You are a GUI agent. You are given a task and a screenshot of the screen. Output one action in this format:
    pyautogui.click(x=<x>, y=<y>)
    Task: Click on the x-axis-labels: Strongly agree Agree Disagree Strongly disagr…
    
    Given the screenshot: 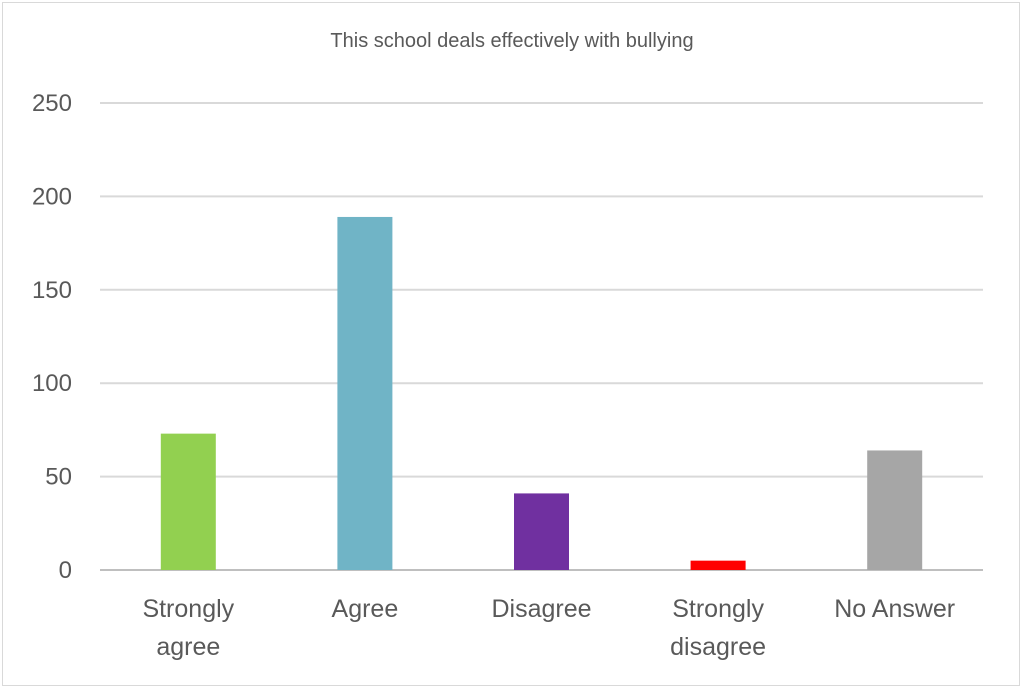 What is the action you would take?
    pyautogui.click(x=548, y=628)
    